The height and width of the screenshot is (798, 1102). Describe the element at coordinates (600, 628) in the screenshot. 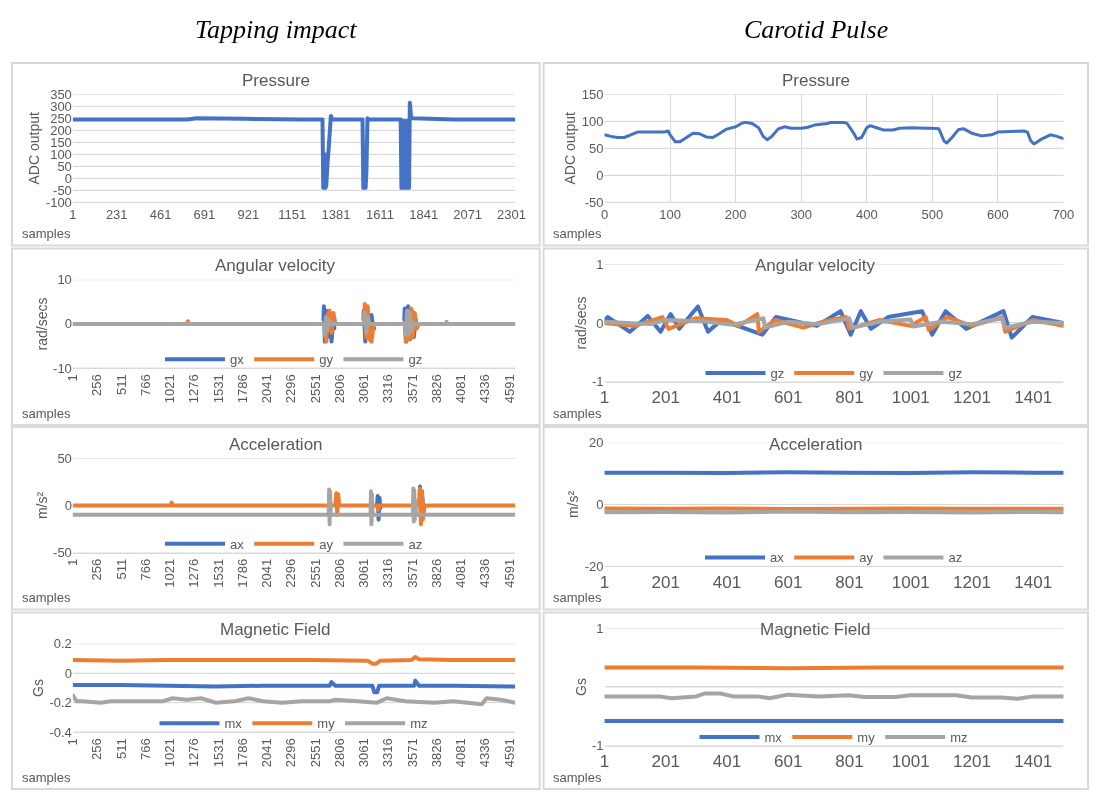

I see `y-tick-label: 1` at that location.